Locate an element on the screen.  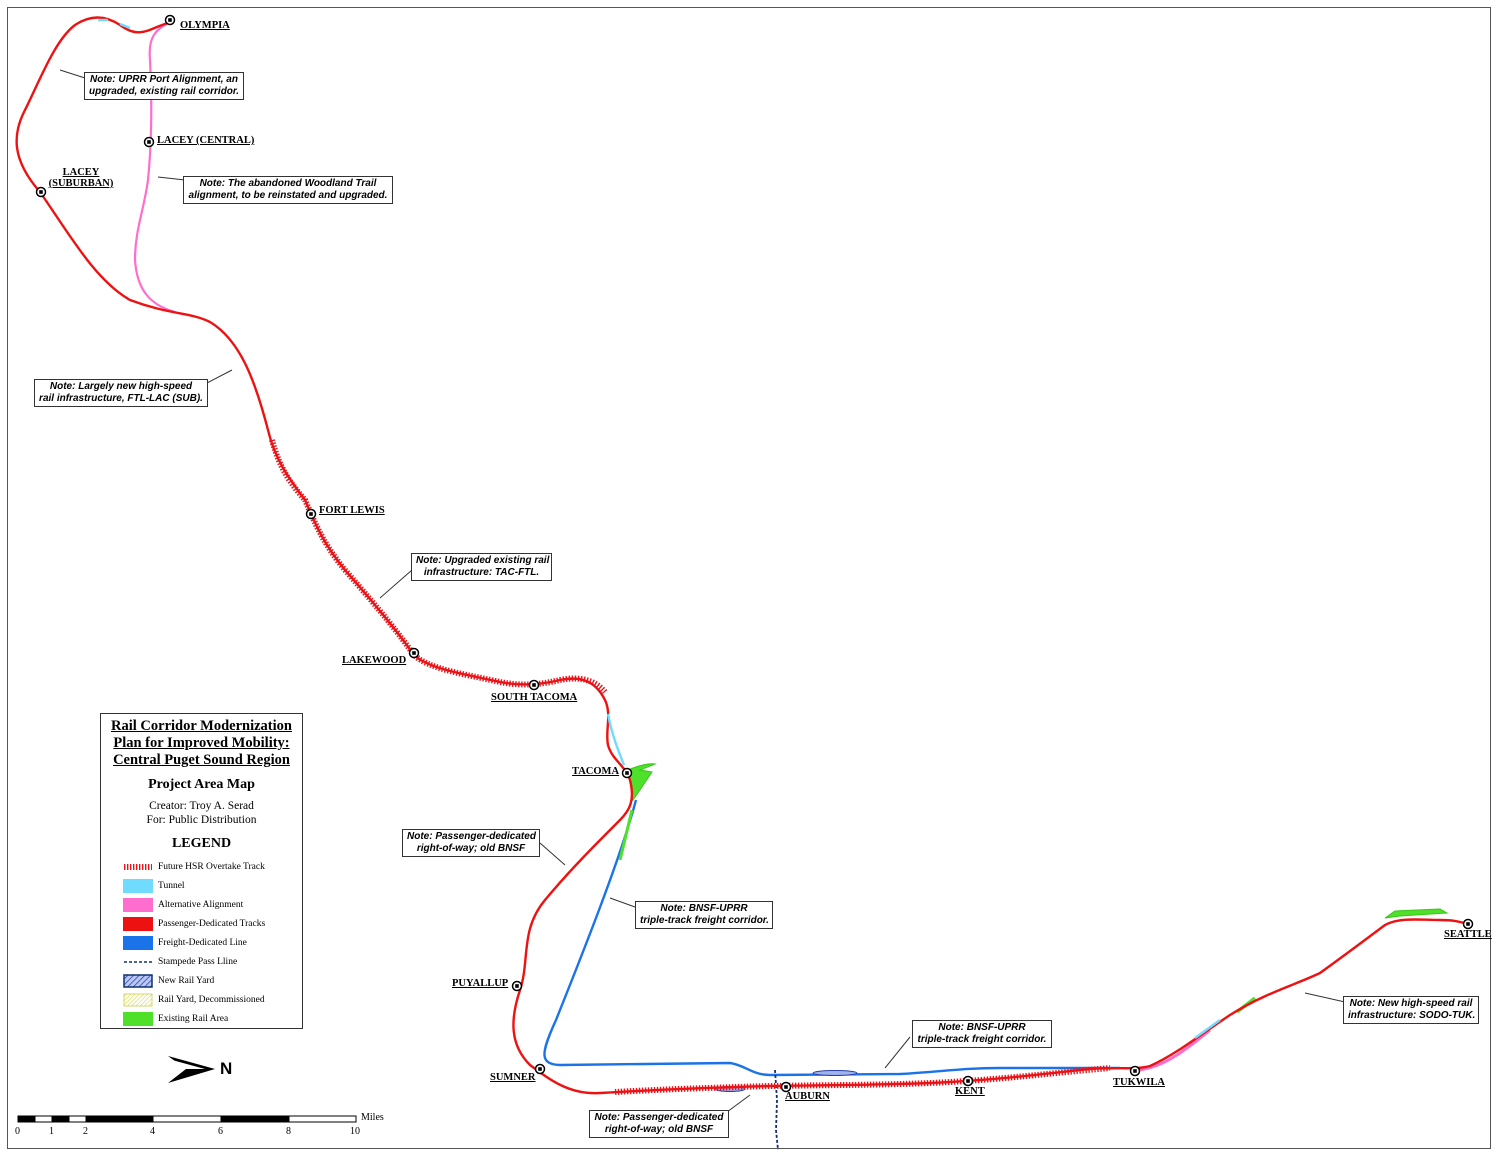
existing-rail-area-swatch is located at coordinates (138, 1019).